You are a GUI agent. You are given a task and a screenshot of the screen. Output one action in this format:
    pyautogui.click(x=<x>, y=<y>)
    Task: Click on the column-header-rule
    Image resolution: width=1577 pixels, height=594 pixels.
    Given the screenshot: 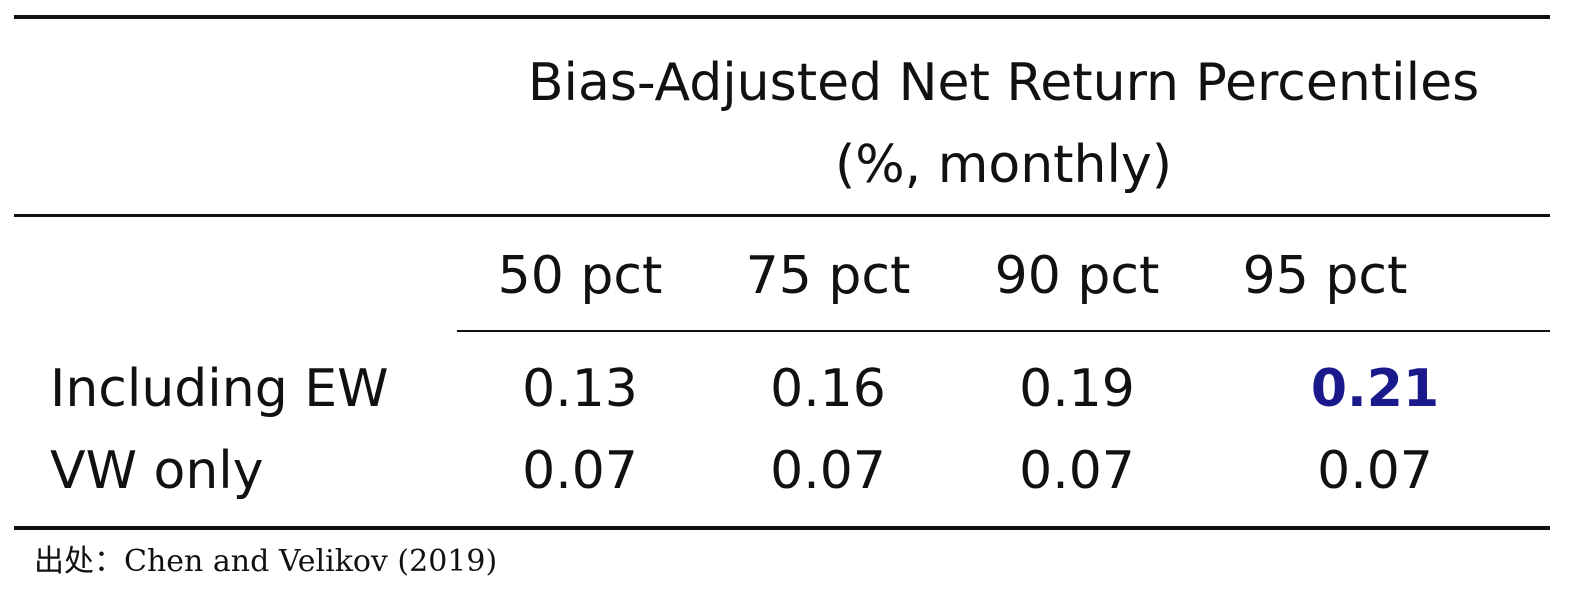 What is the action you would take?
    pyautogui.click(x=1003, y=331)
    